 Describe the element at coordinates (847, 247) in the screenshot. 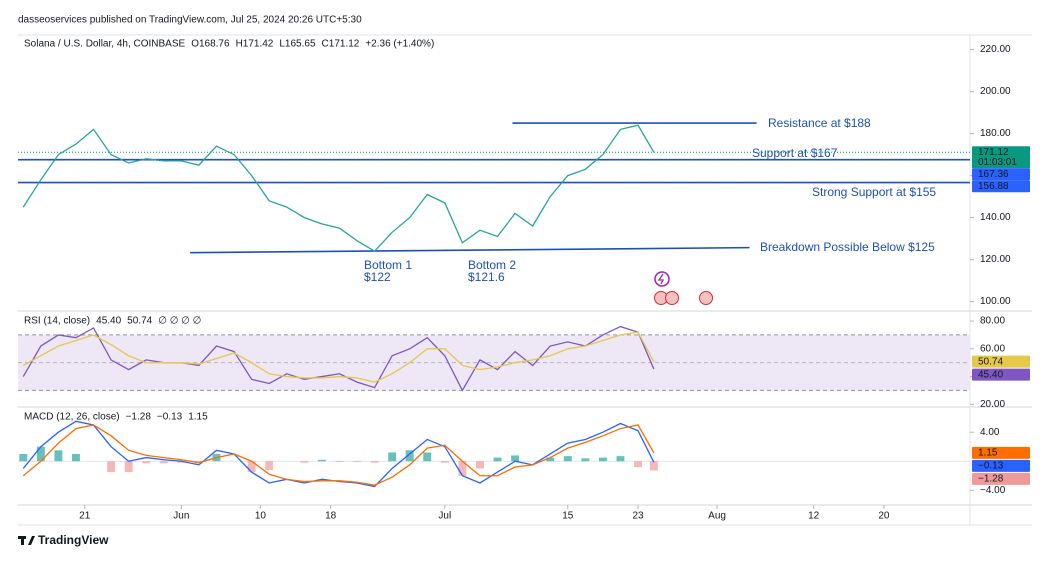

I see `level-label: Breakdown Possible Below $125` at that location.